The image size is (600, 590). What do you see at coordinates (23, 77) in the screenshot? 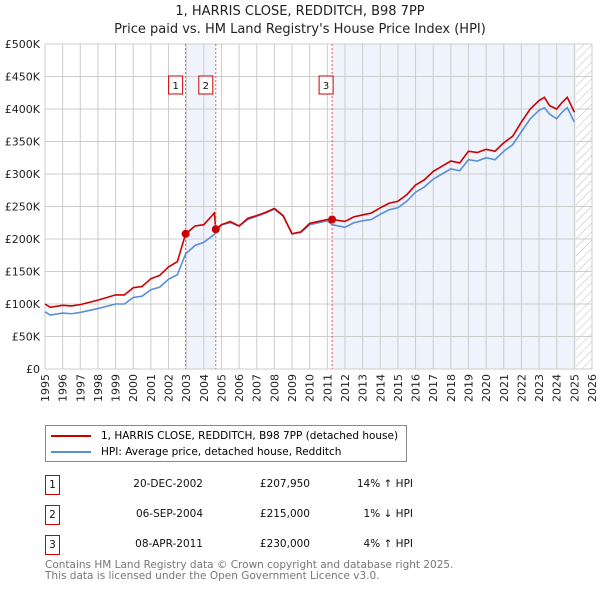
I see `y-tick-label: £450K` at bounding box center [23, 77].